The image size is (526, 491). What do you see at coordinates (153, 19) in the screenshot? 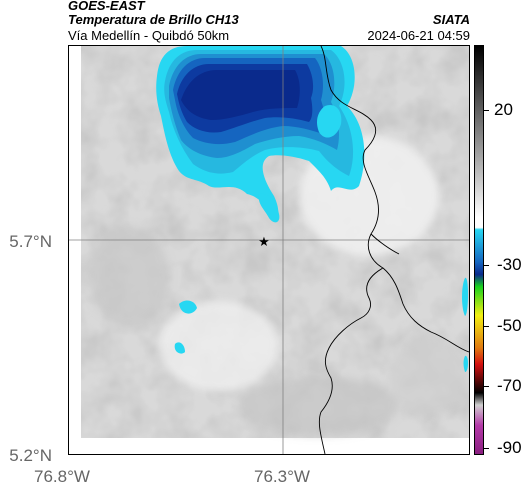
I see `product-title: Temperatura de Brillo CH13` at bounding box center [153, 19].